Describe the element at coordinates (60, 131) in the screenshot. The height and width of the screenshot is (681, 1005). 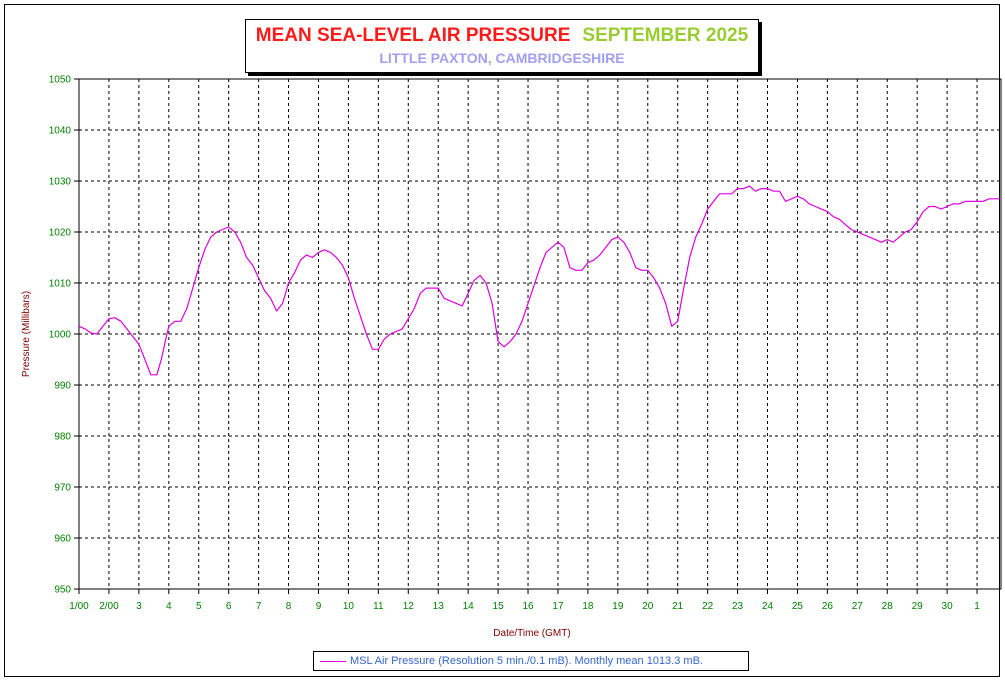
I see `y-tick-label: 1040` at that location.